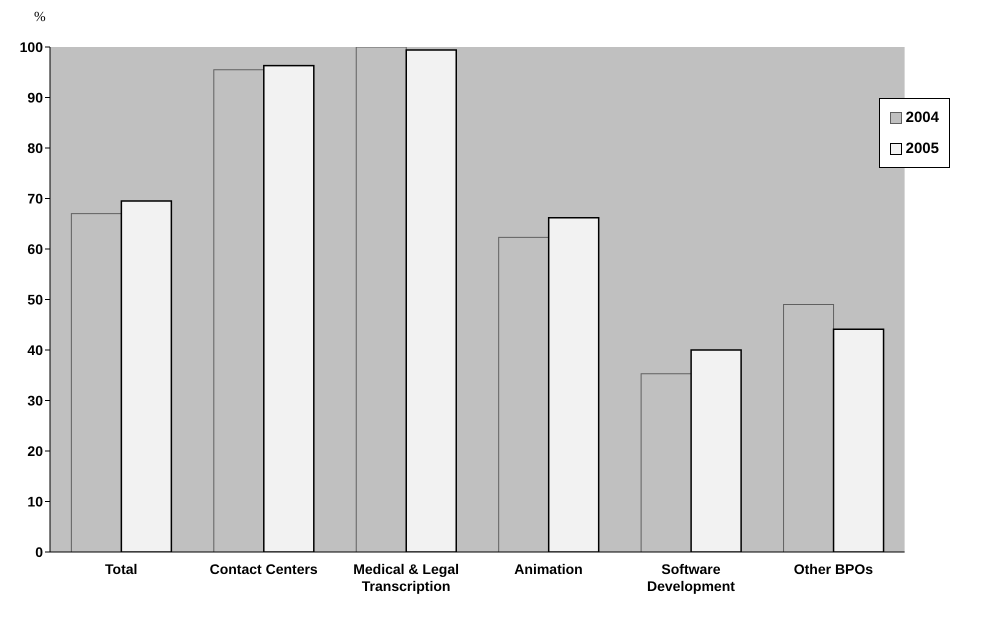 The height and width of the screenshot is (620, 988). I want to click on y-axis-title: %, so click(40, 18).